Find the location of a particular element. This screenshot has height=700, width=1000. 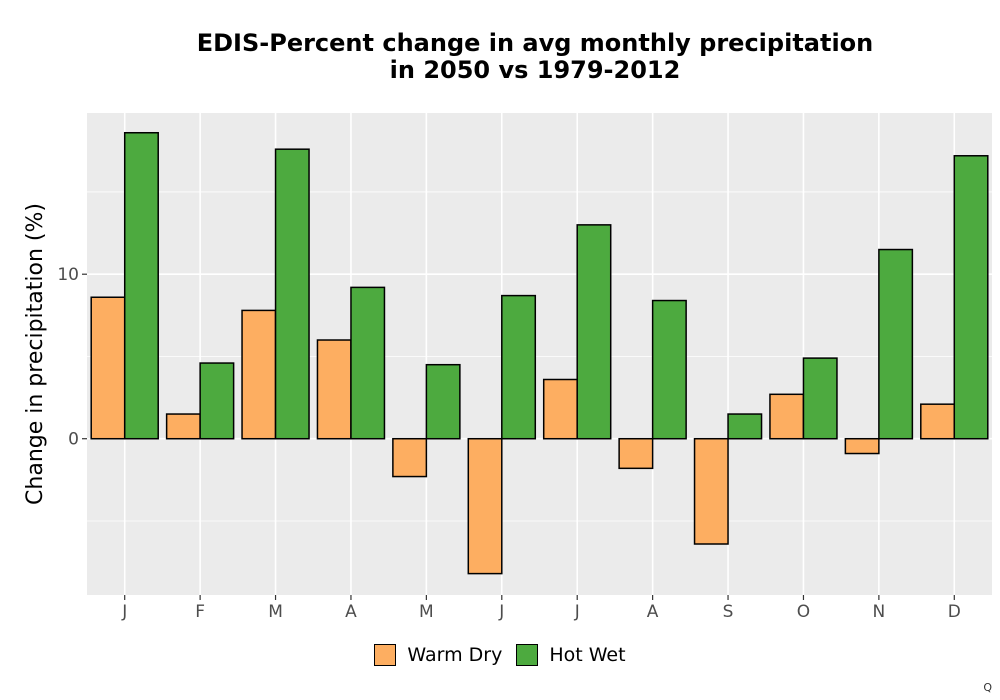

x-tick-label: F is located at coordinates (200, 612).